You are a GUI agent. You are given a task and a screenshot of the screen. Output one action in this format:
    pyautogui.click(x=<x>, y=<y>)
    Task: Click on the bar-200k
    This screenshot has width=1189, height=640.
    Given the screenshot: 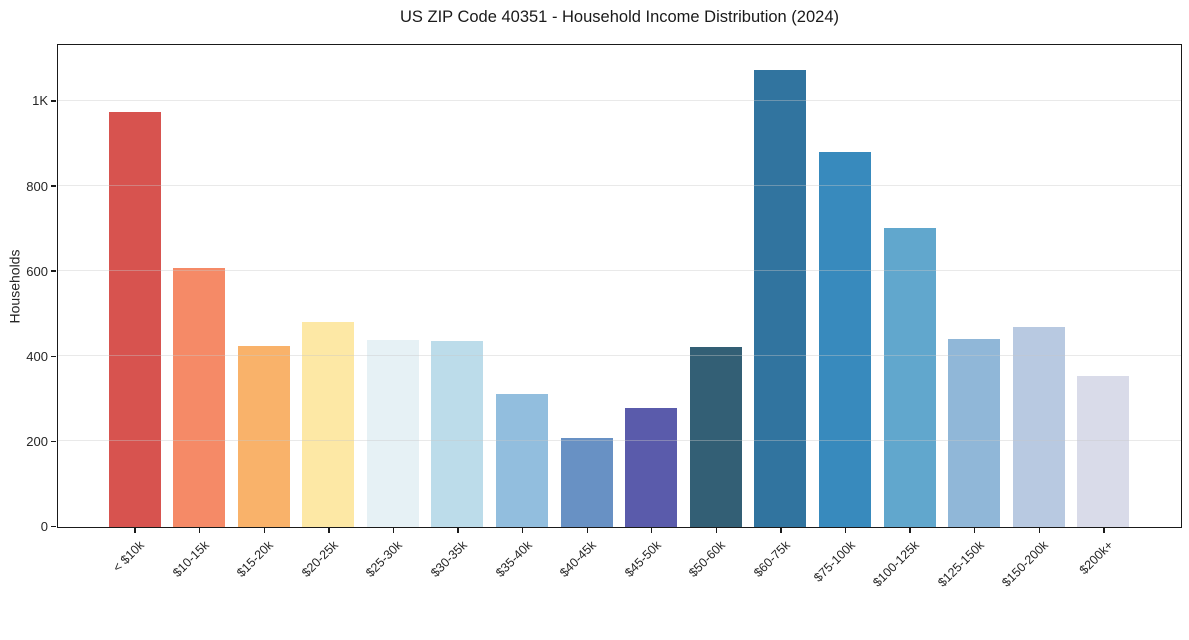 What is the action you would take?
    pyautogui.click(x=1103, y=451)
    